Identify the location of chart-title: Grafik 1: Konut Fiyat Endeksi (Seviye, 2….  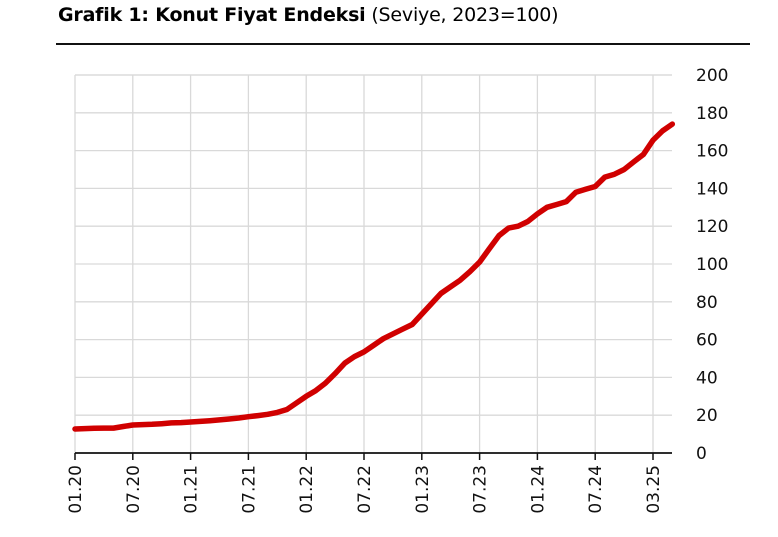
(308, 15).